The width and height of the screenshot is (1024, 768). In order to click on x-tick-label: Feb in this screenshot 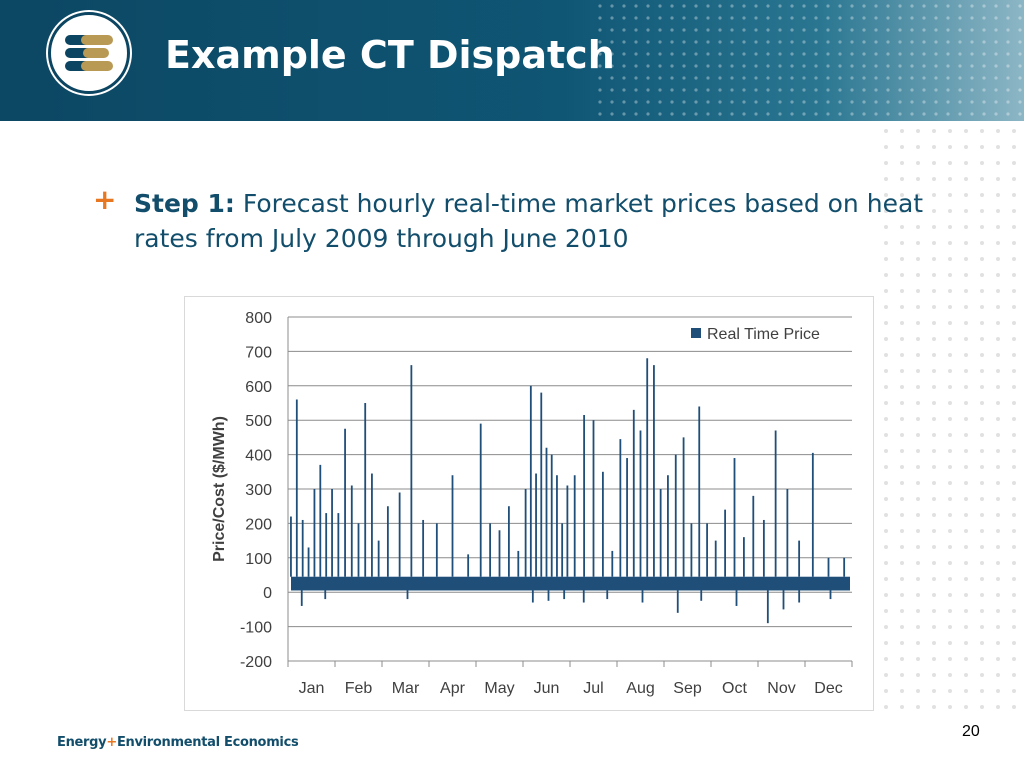, I will do `click(359, 688)`.